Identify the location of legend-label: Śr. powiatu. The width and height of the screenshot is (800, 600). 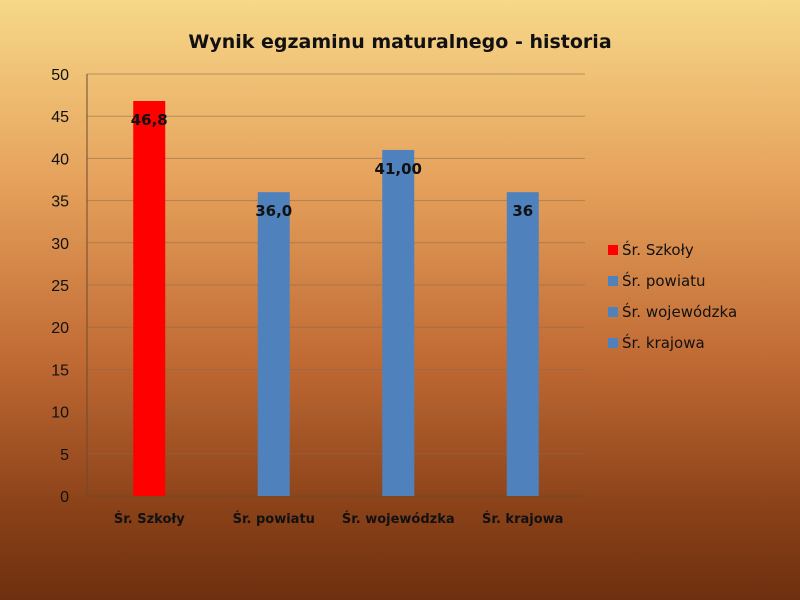
(664, 280).